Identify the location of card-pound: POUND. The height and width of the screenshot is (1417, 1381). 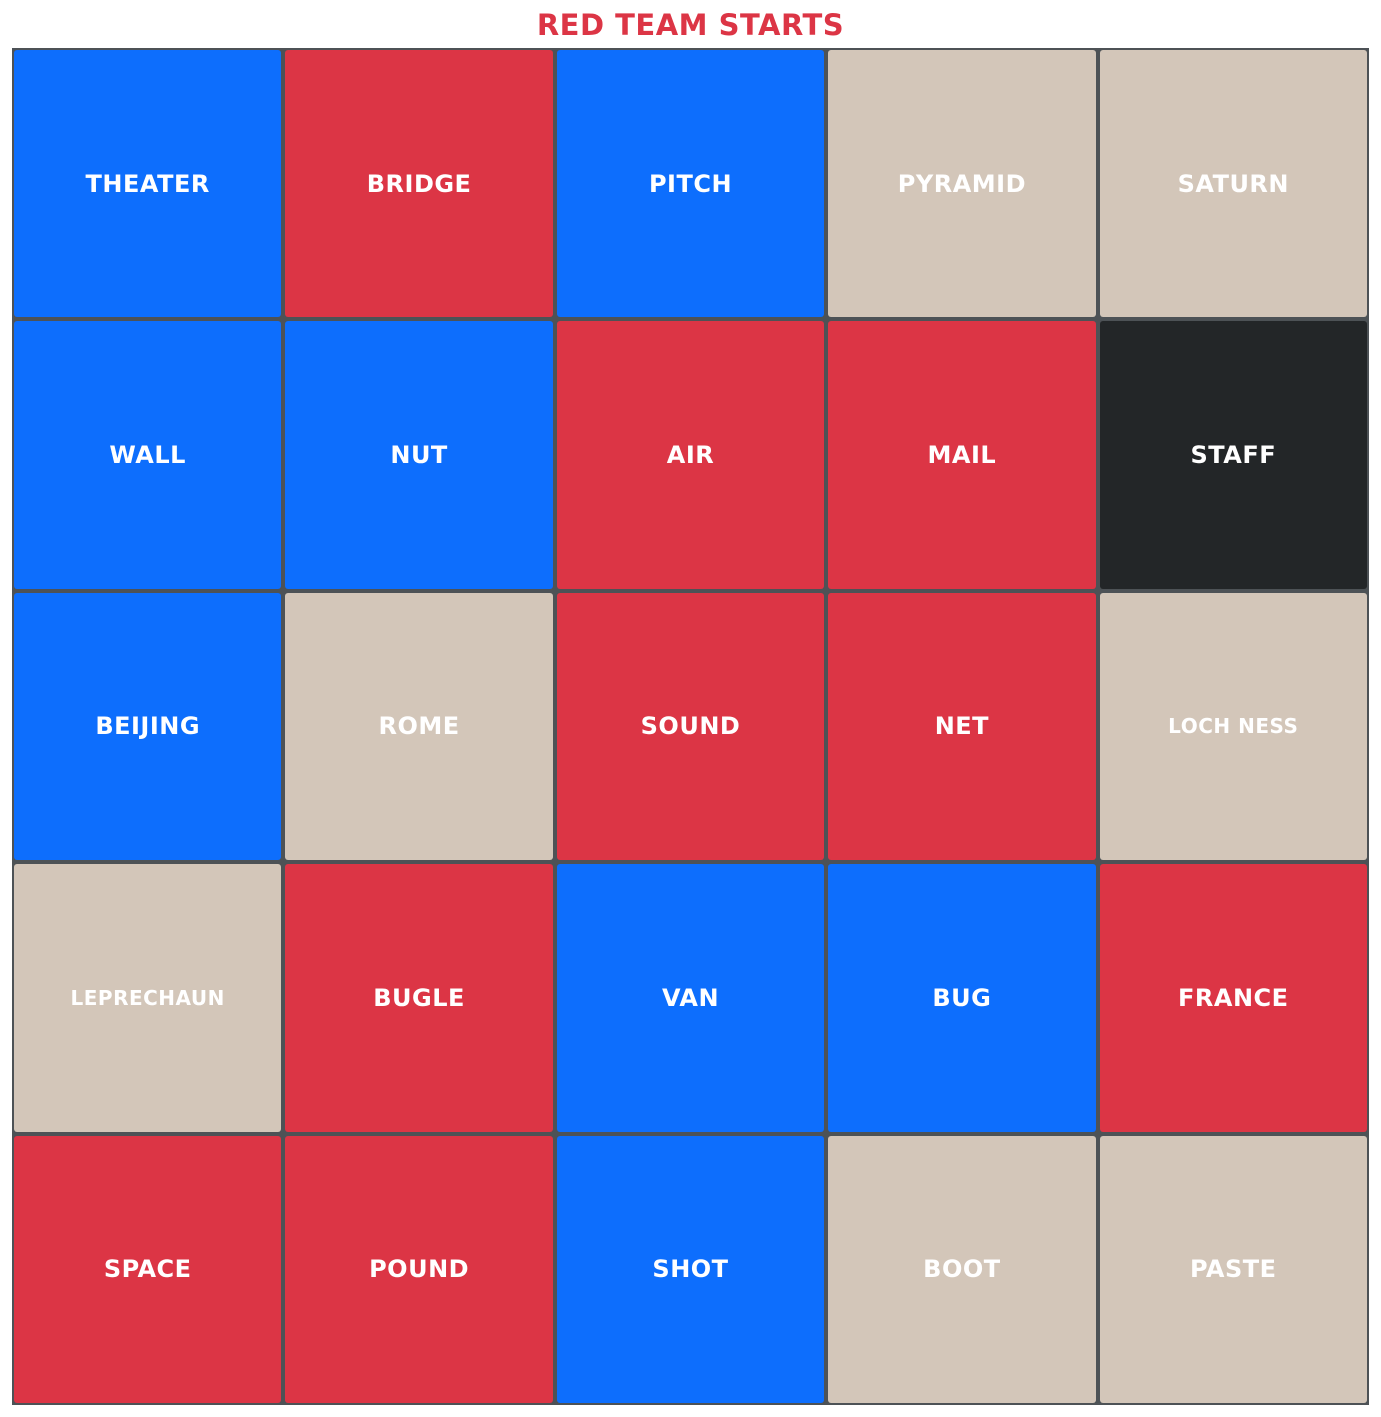
(419, 1269).